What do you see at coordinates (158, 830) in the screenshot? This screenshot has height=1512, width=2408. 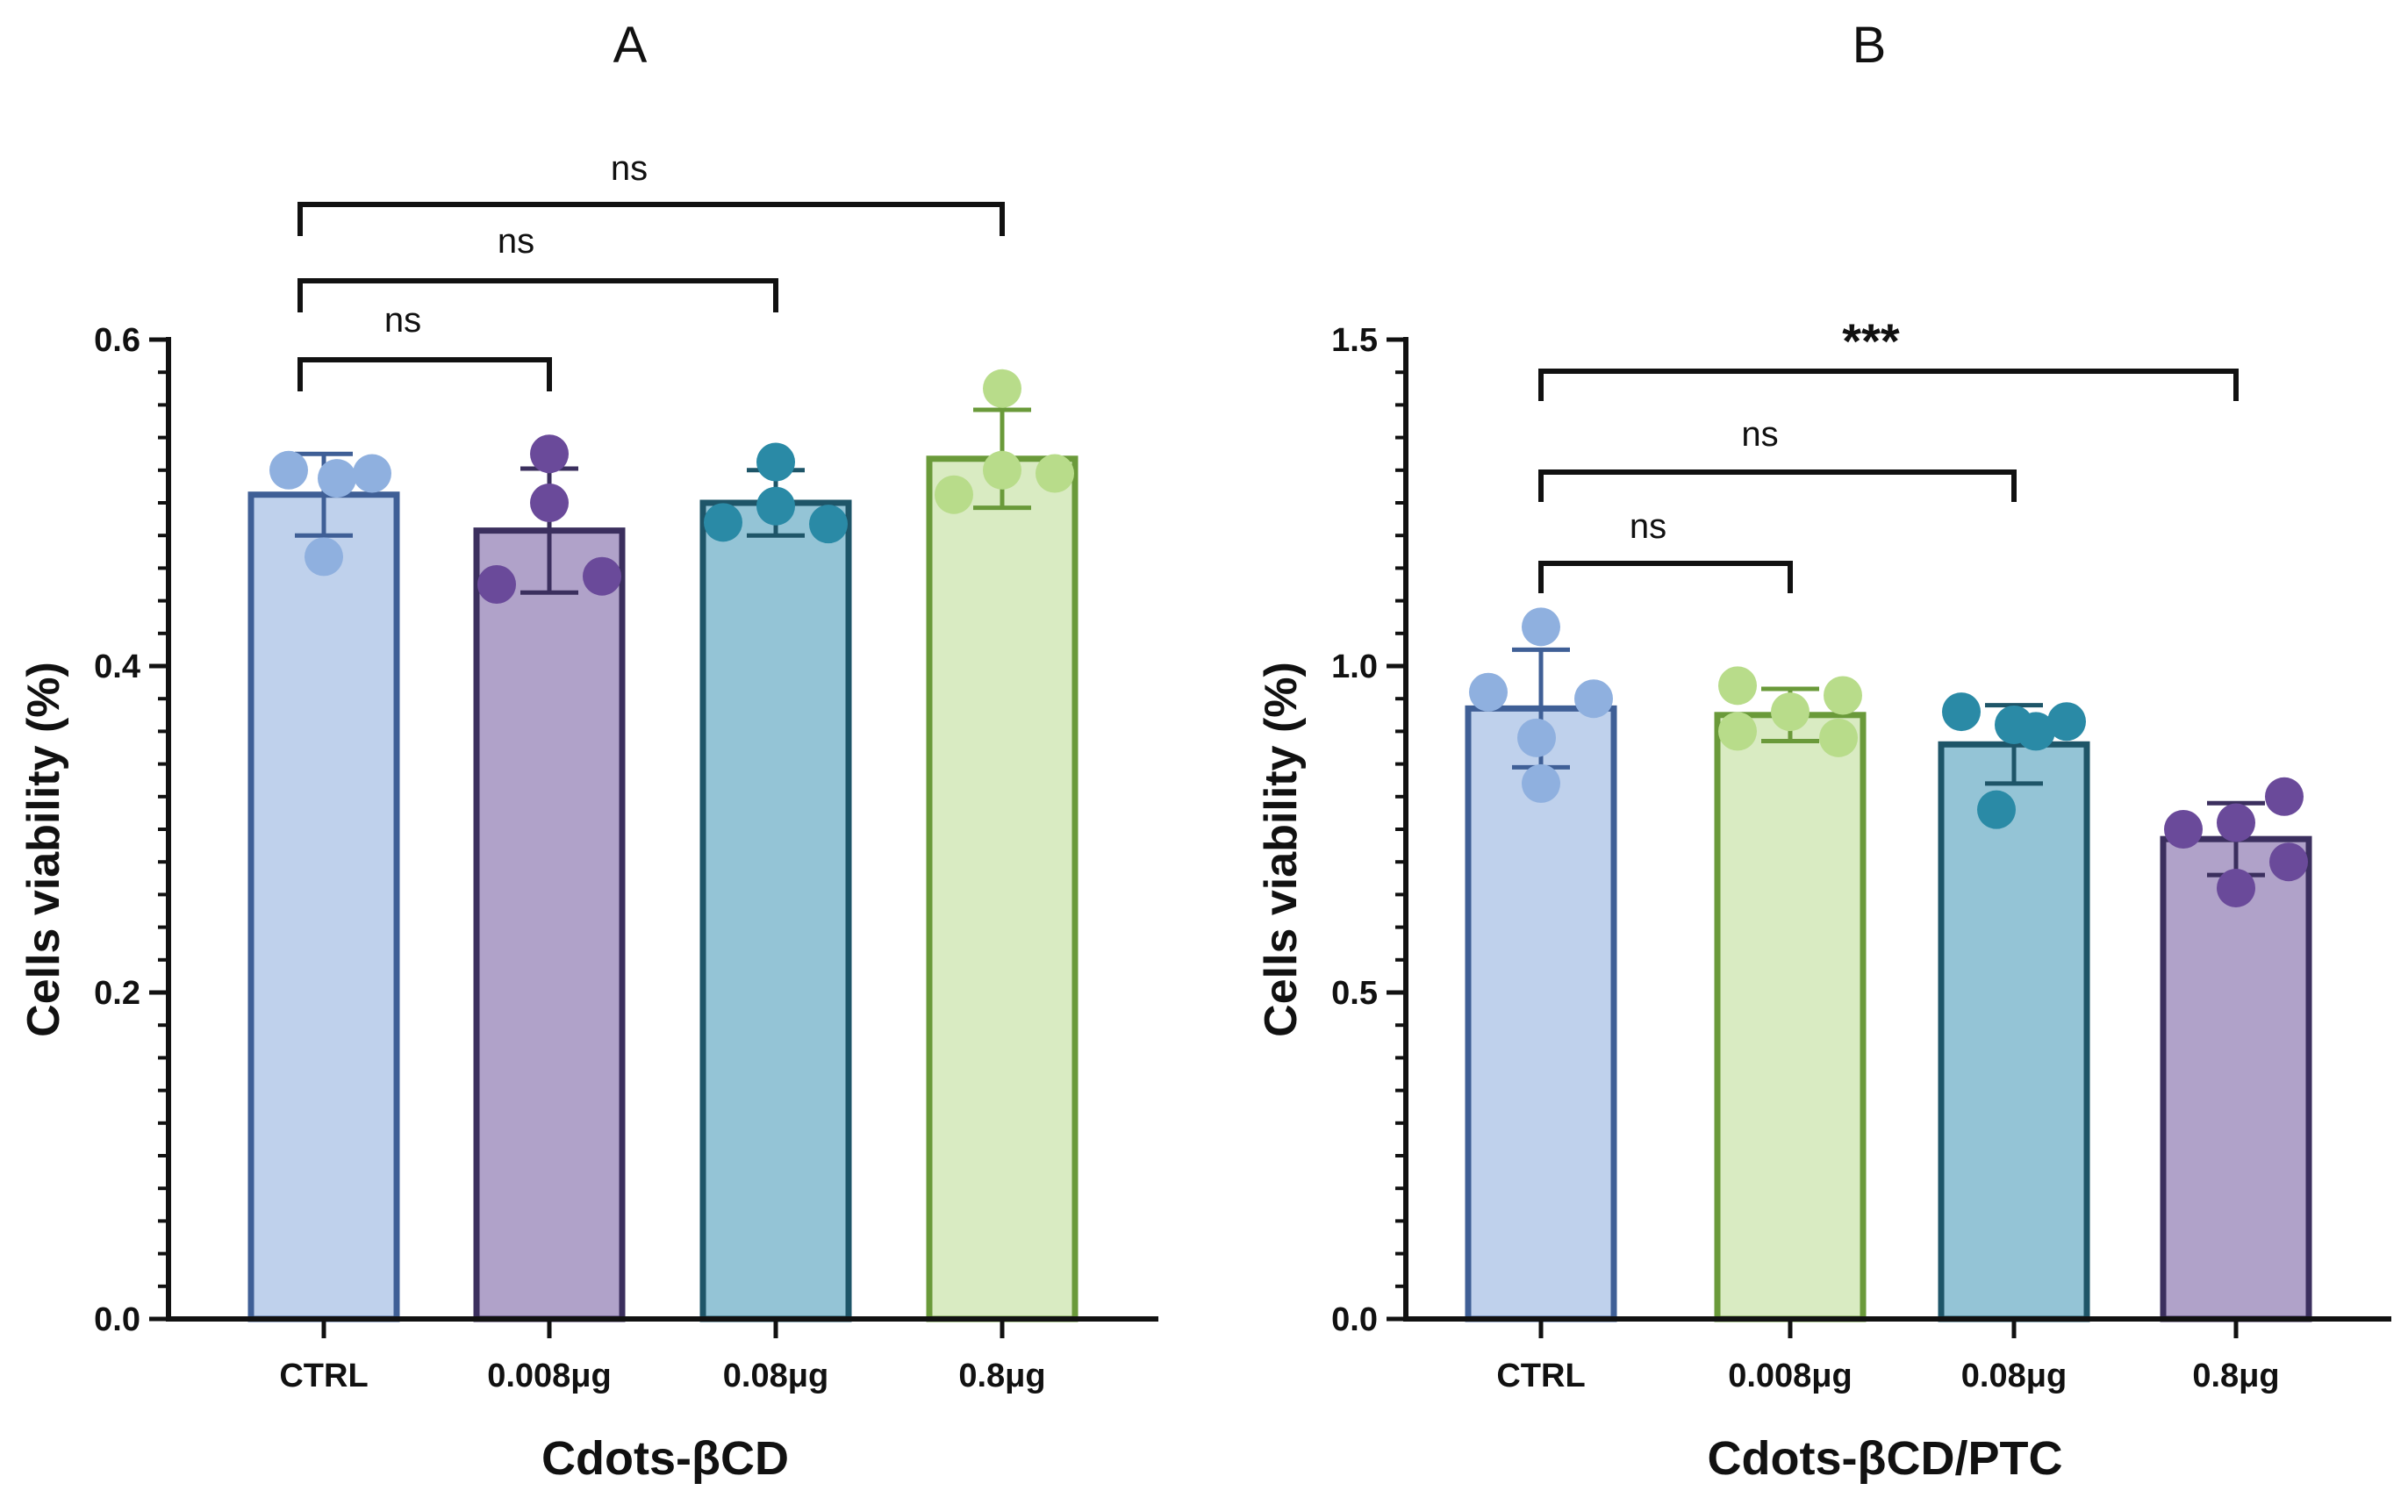 I see `panel-a-y-ticks` at bounding box center [158, 830].